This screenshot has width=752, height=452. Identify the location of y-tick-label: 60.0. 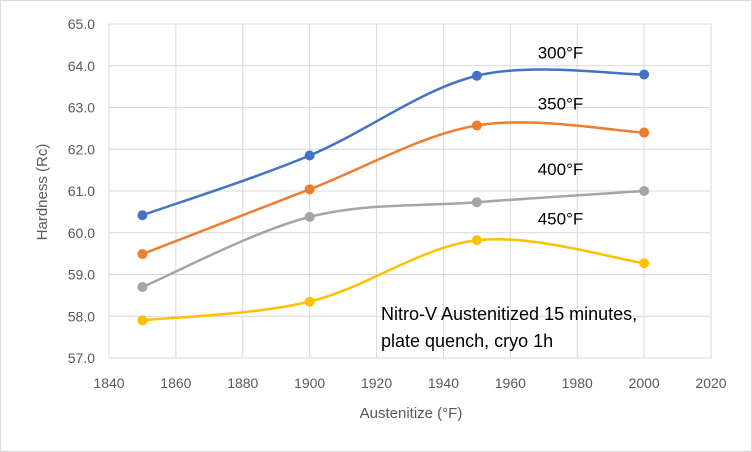
(81, 233).